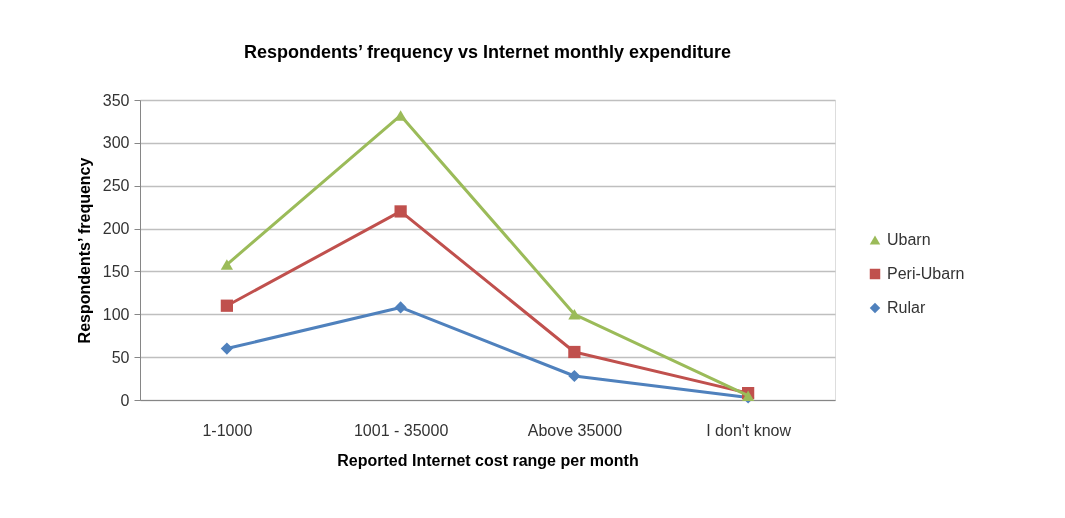 The width and height of the screenshot is (1065, 518). I want to click on legend-label: Peri-Ubarn, so click(926, 273).